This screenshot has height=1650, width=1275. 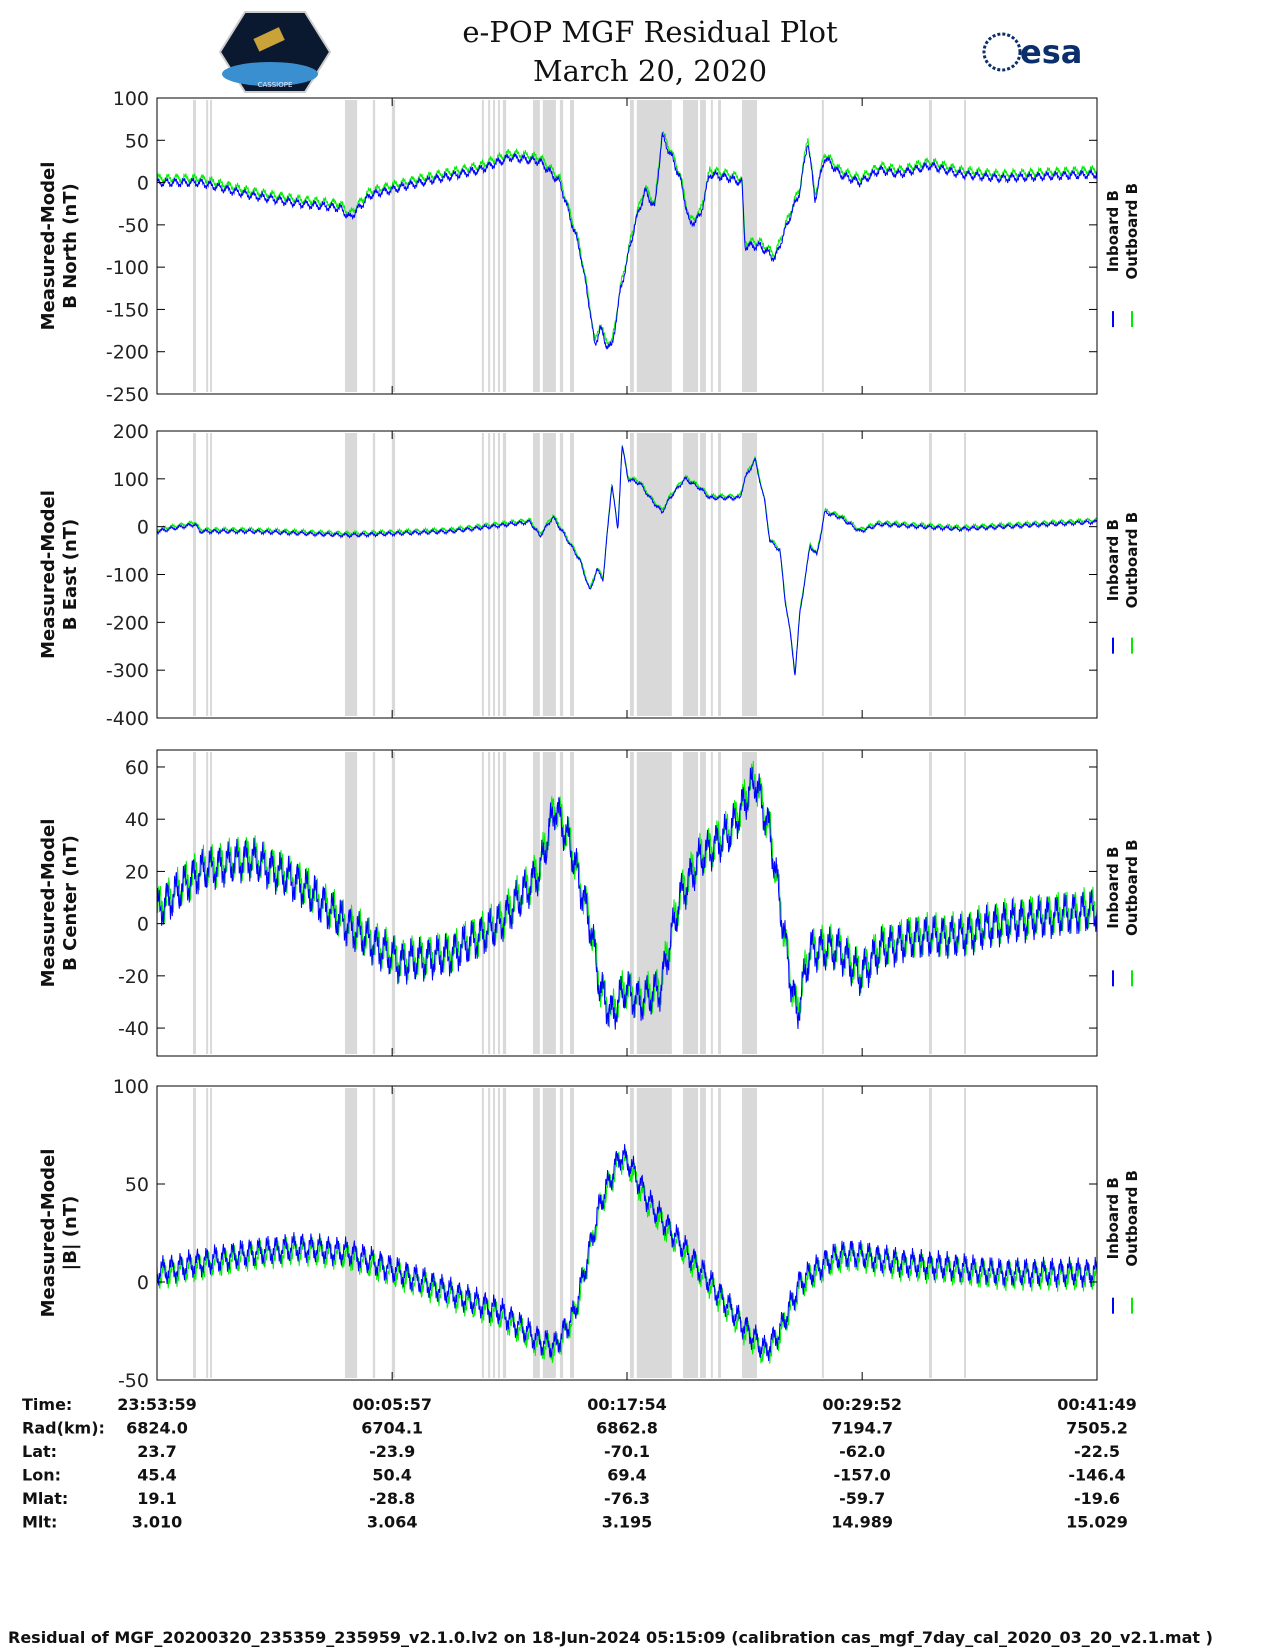 I want to click on row-value: -157.0, so click(x=862, y=1475).